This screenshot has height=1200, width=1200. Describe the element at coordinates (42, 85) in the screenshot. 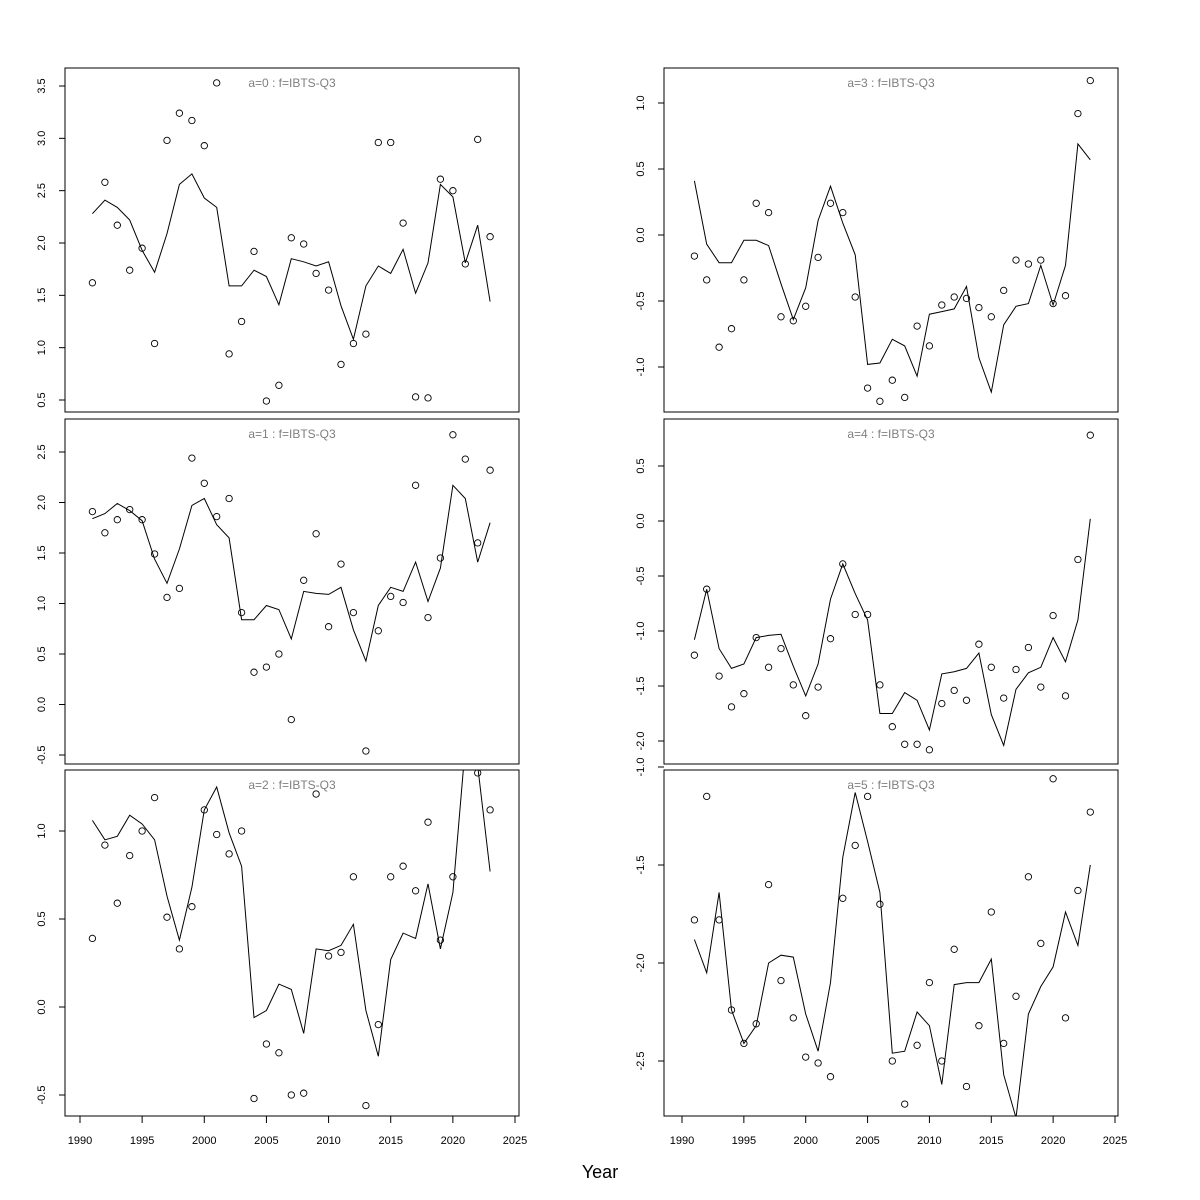

I see `y-tick-label: 3.5` at that location.